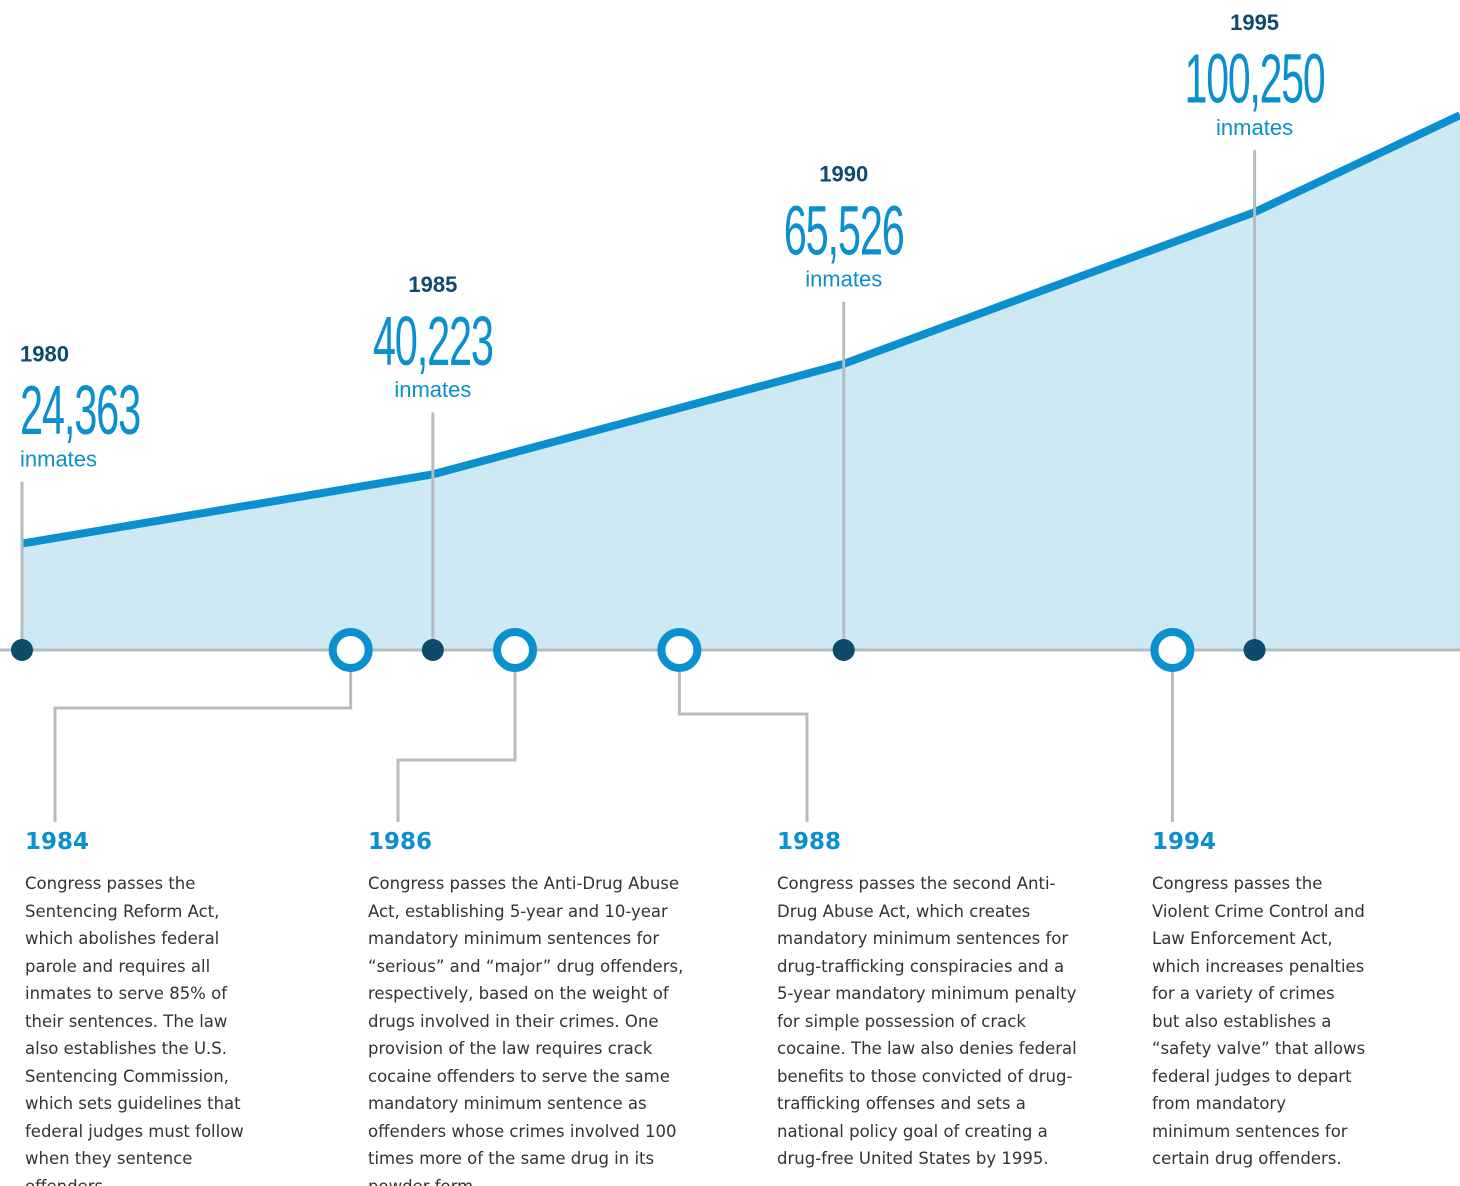  Describe the element at coordinates (809, 842) in the screenshot. I see `event-year: 1988` at that location.